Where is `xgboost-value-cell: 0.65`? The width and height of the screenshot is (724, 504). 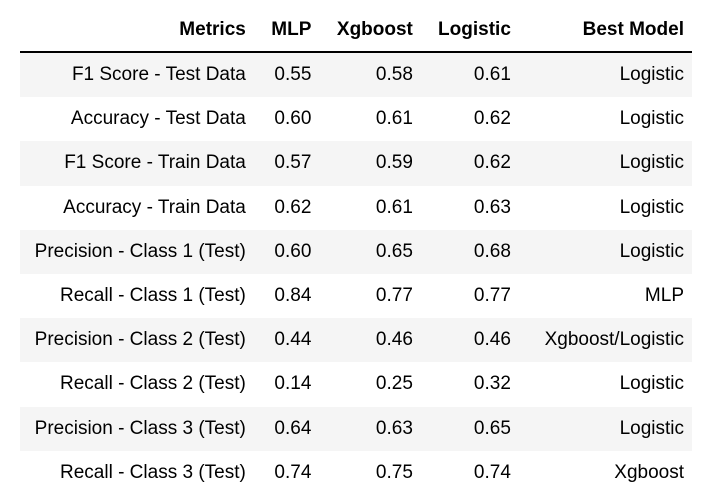 xgboost-value-cell: 0.65 is located at coordinates (370, 251).